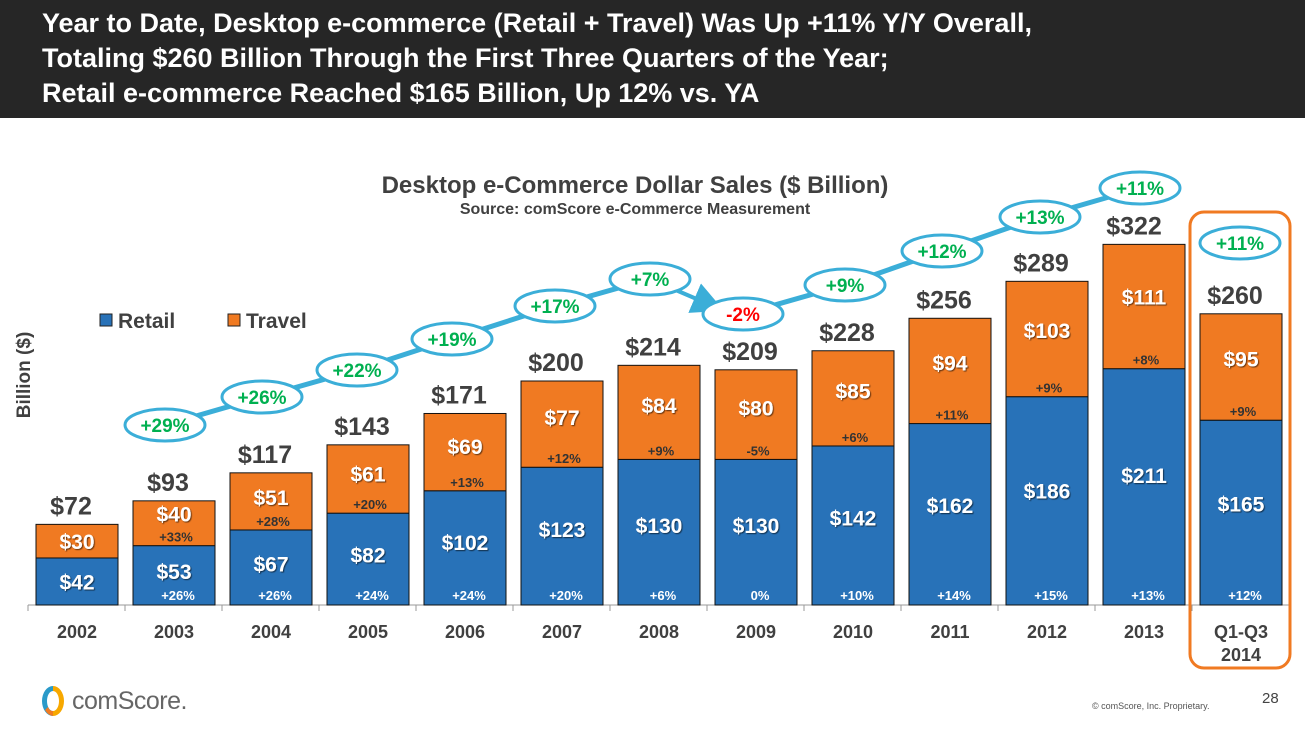 The height and width of the screenshot is (734, 1305). Describe the element at coordinates (465, 543) in the screenshot. I see `retail-value-label: $102` at that location.